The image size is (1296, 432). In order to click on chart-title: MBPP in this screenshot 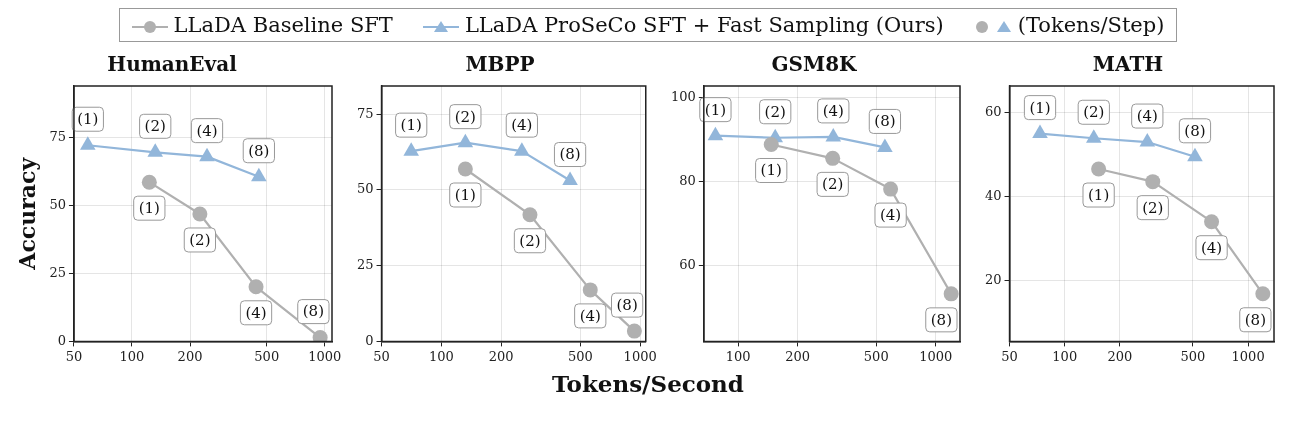, I will do `click(500, 64)`.